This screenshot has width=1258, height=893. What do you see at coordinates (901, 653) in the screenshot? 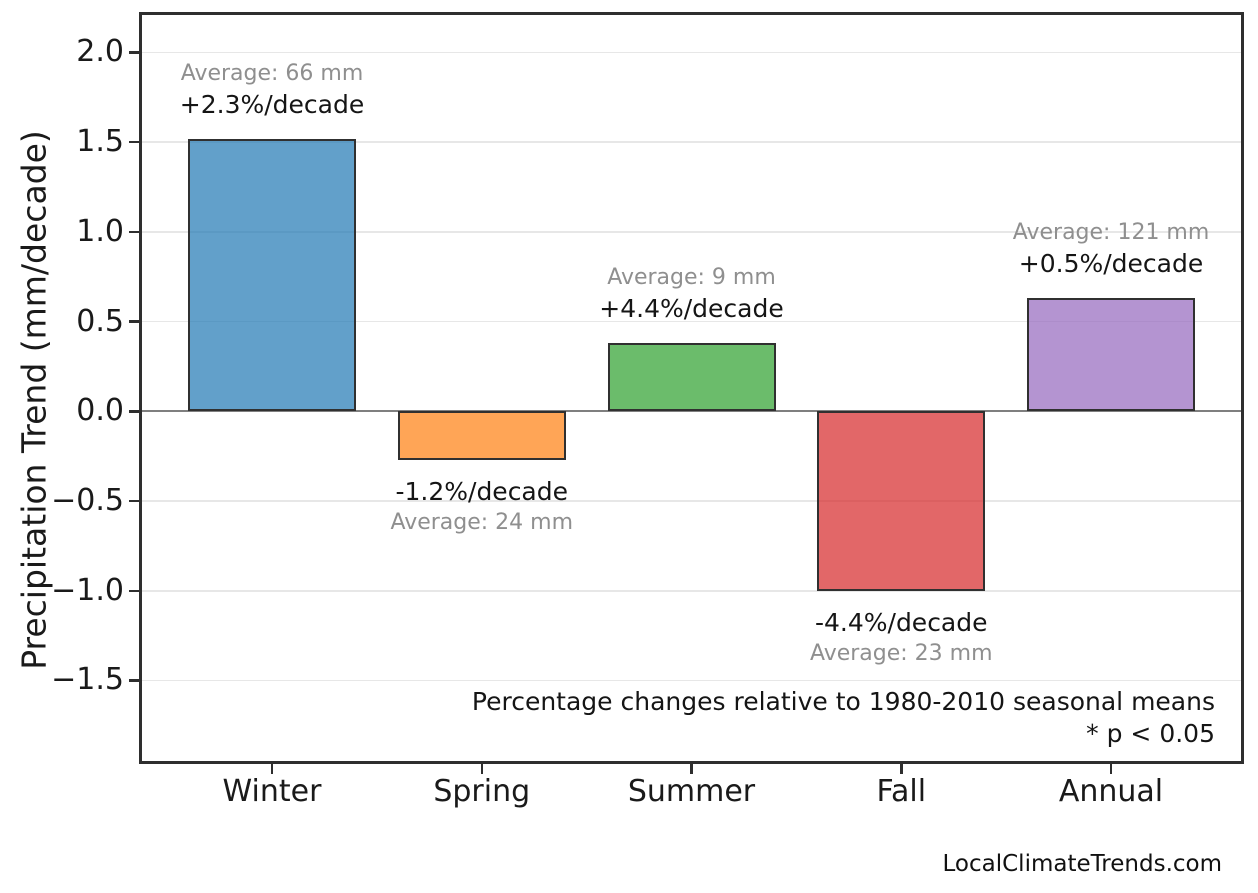
I see `average-label: Average: 23 mm` at bounding box center [901, 653].